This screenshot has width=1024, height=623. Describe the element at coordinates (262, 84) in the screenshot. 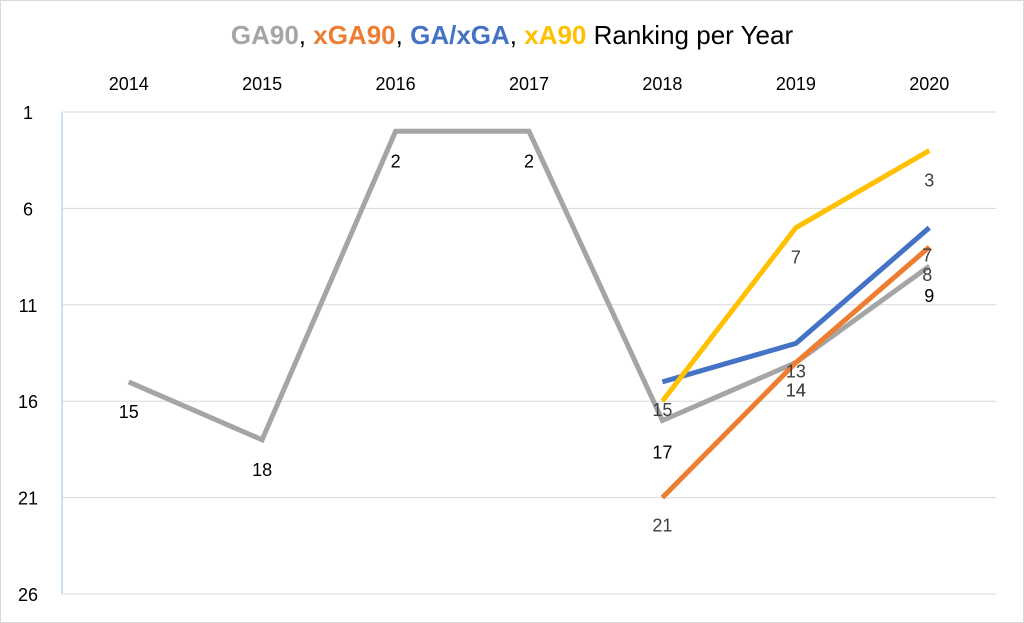

I see `x-tick-label-2015: 2015` at that location.